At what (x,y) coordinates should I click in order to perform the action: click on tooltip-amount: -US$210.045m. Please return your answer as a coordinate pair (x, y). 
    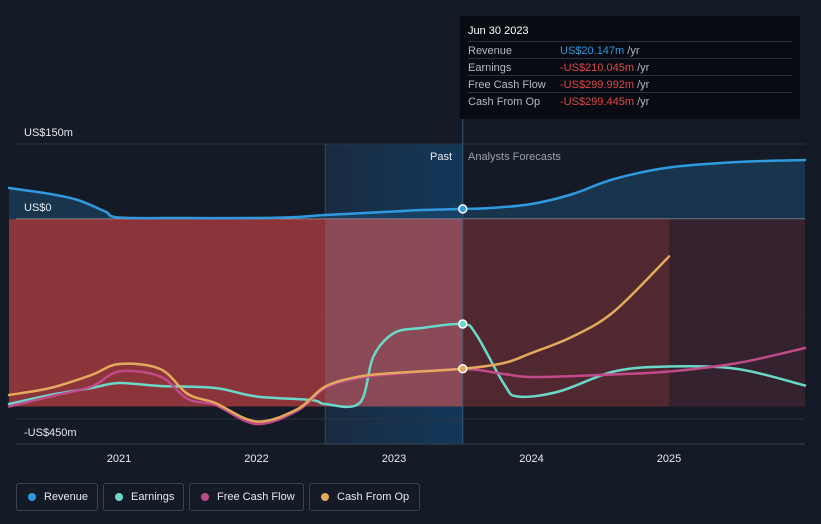
    Looking at the image, I should click on (597, 68).